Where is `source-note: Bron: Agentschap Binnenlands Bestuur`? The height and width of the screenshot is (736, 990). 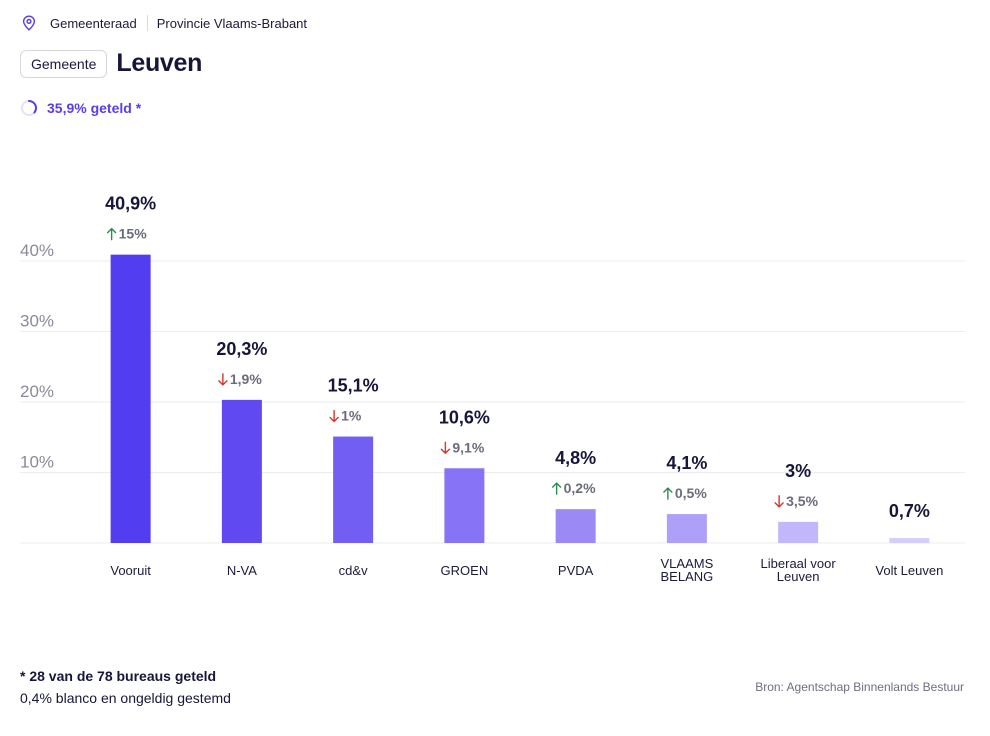 source-note: Bron: Agentschap Binnenlands Bestuur is located at coordinates (859, 687).